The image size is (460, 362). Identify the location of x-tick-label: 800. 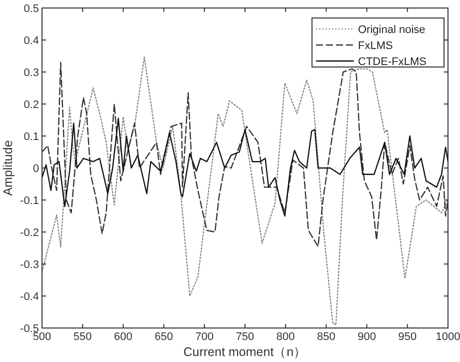
(285, 337).